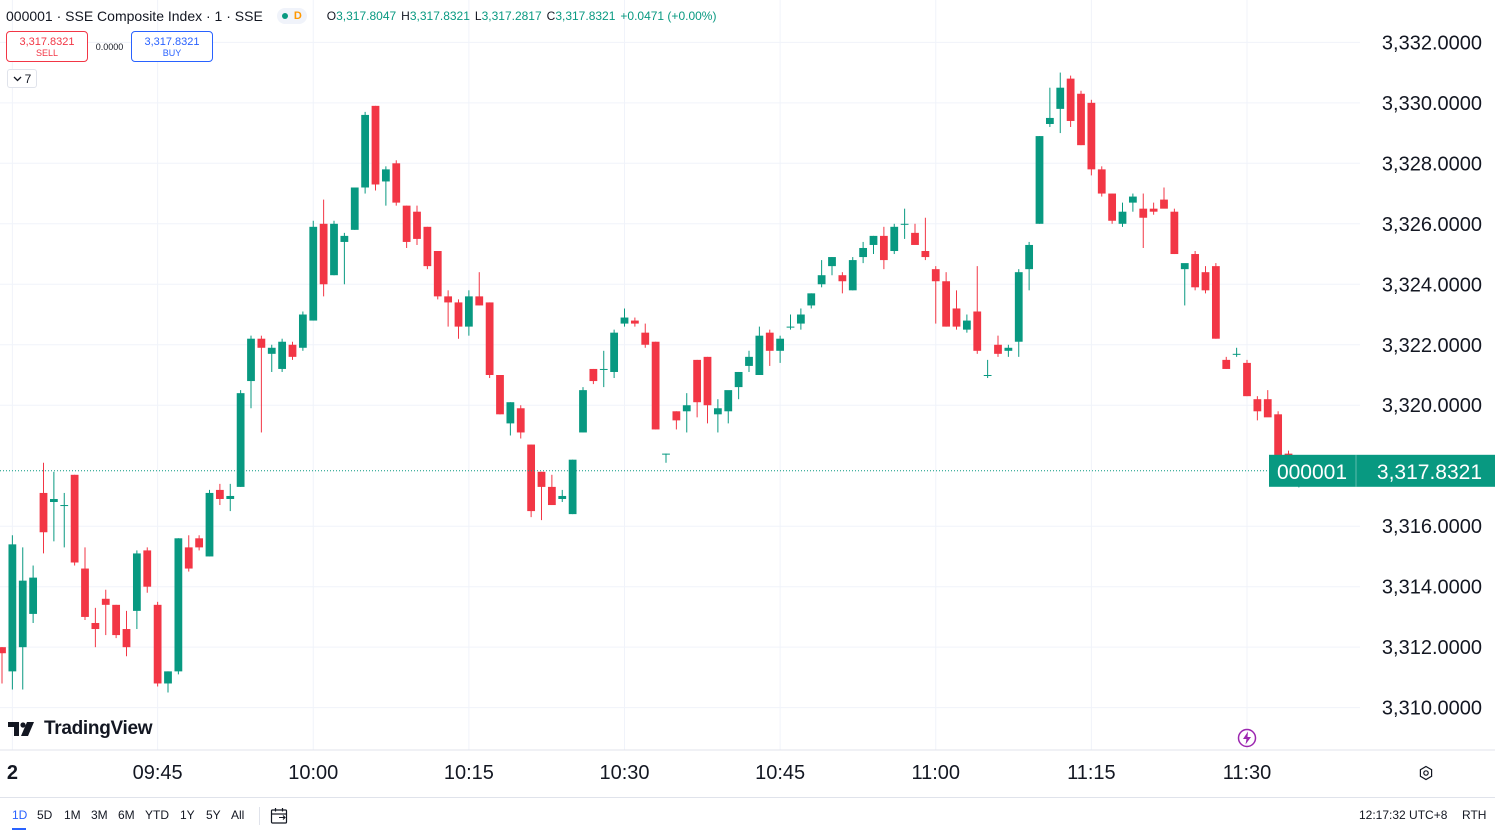 The height and width of the screenshot is (834, 1495). I want to click on go-to-date-calendar-icon, so click(279, 816).